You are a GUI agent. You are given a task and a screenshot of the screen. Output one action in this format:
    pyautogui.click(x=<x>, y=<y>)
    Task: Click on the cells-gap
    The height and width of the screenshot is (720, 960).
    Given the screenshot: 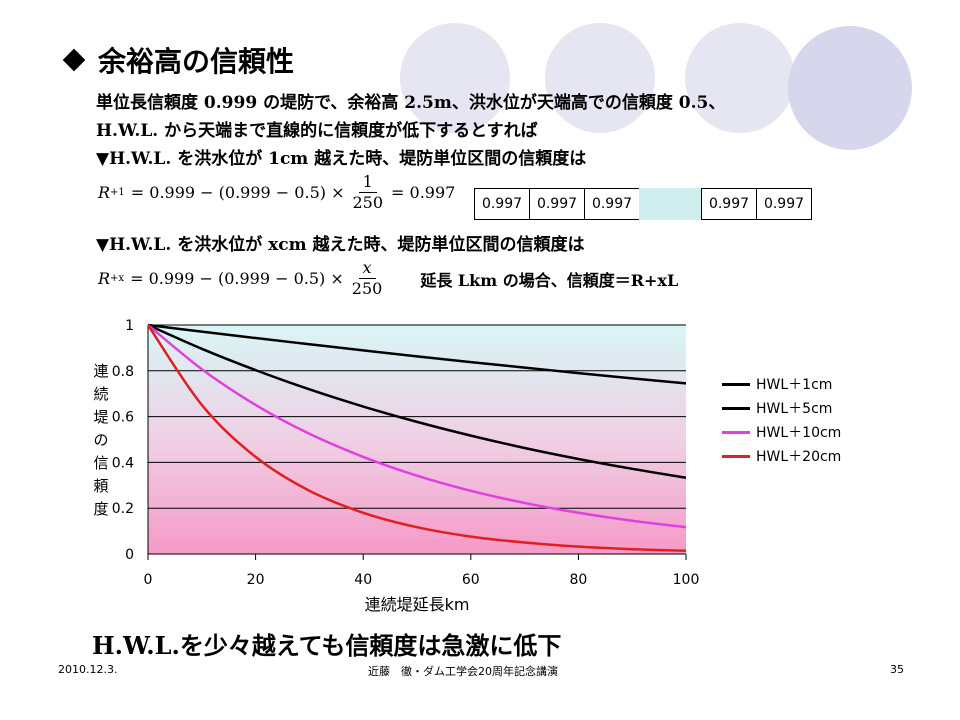 What is the action you would take?
    pyautogui.click(x=670, y=204)
    